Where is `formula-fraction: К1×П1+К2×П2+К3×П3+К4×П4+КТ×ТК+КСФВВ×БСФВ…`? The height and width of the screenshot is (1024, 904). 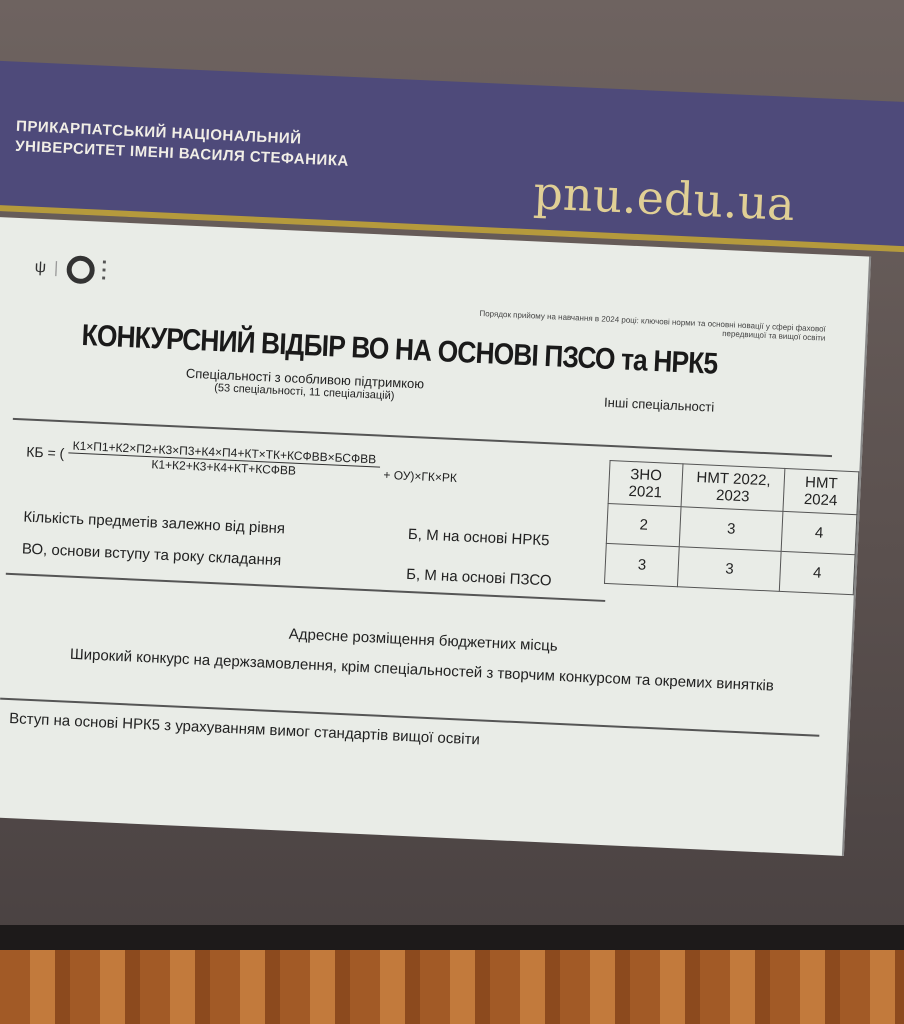 formula-fraction: К1×П1+К2×П2+К3×П3+К4×П4+КТ×ТК+КСФВВ×БСФВ… is located at coordinates (224, 459).